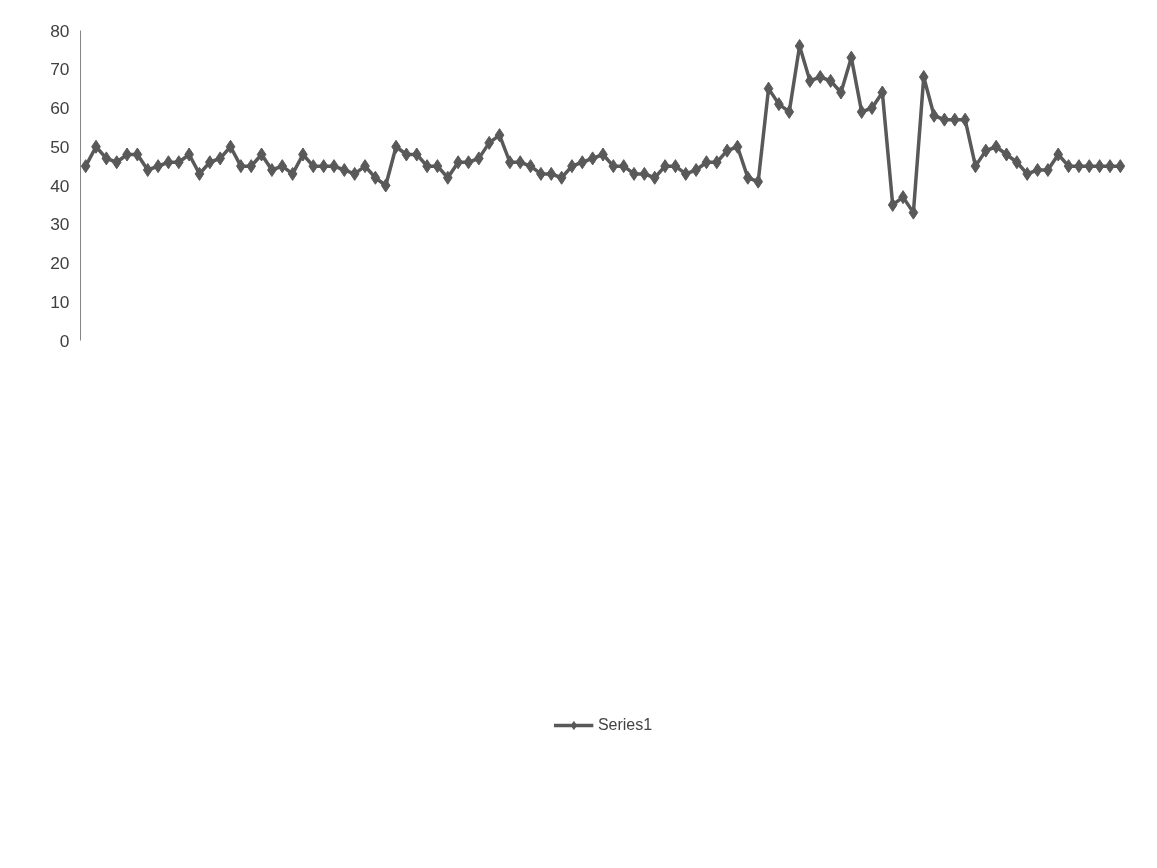  Describe the element at coordinates (60, 30) in the screenshot. I see `y-tick-label: 80` at that location.